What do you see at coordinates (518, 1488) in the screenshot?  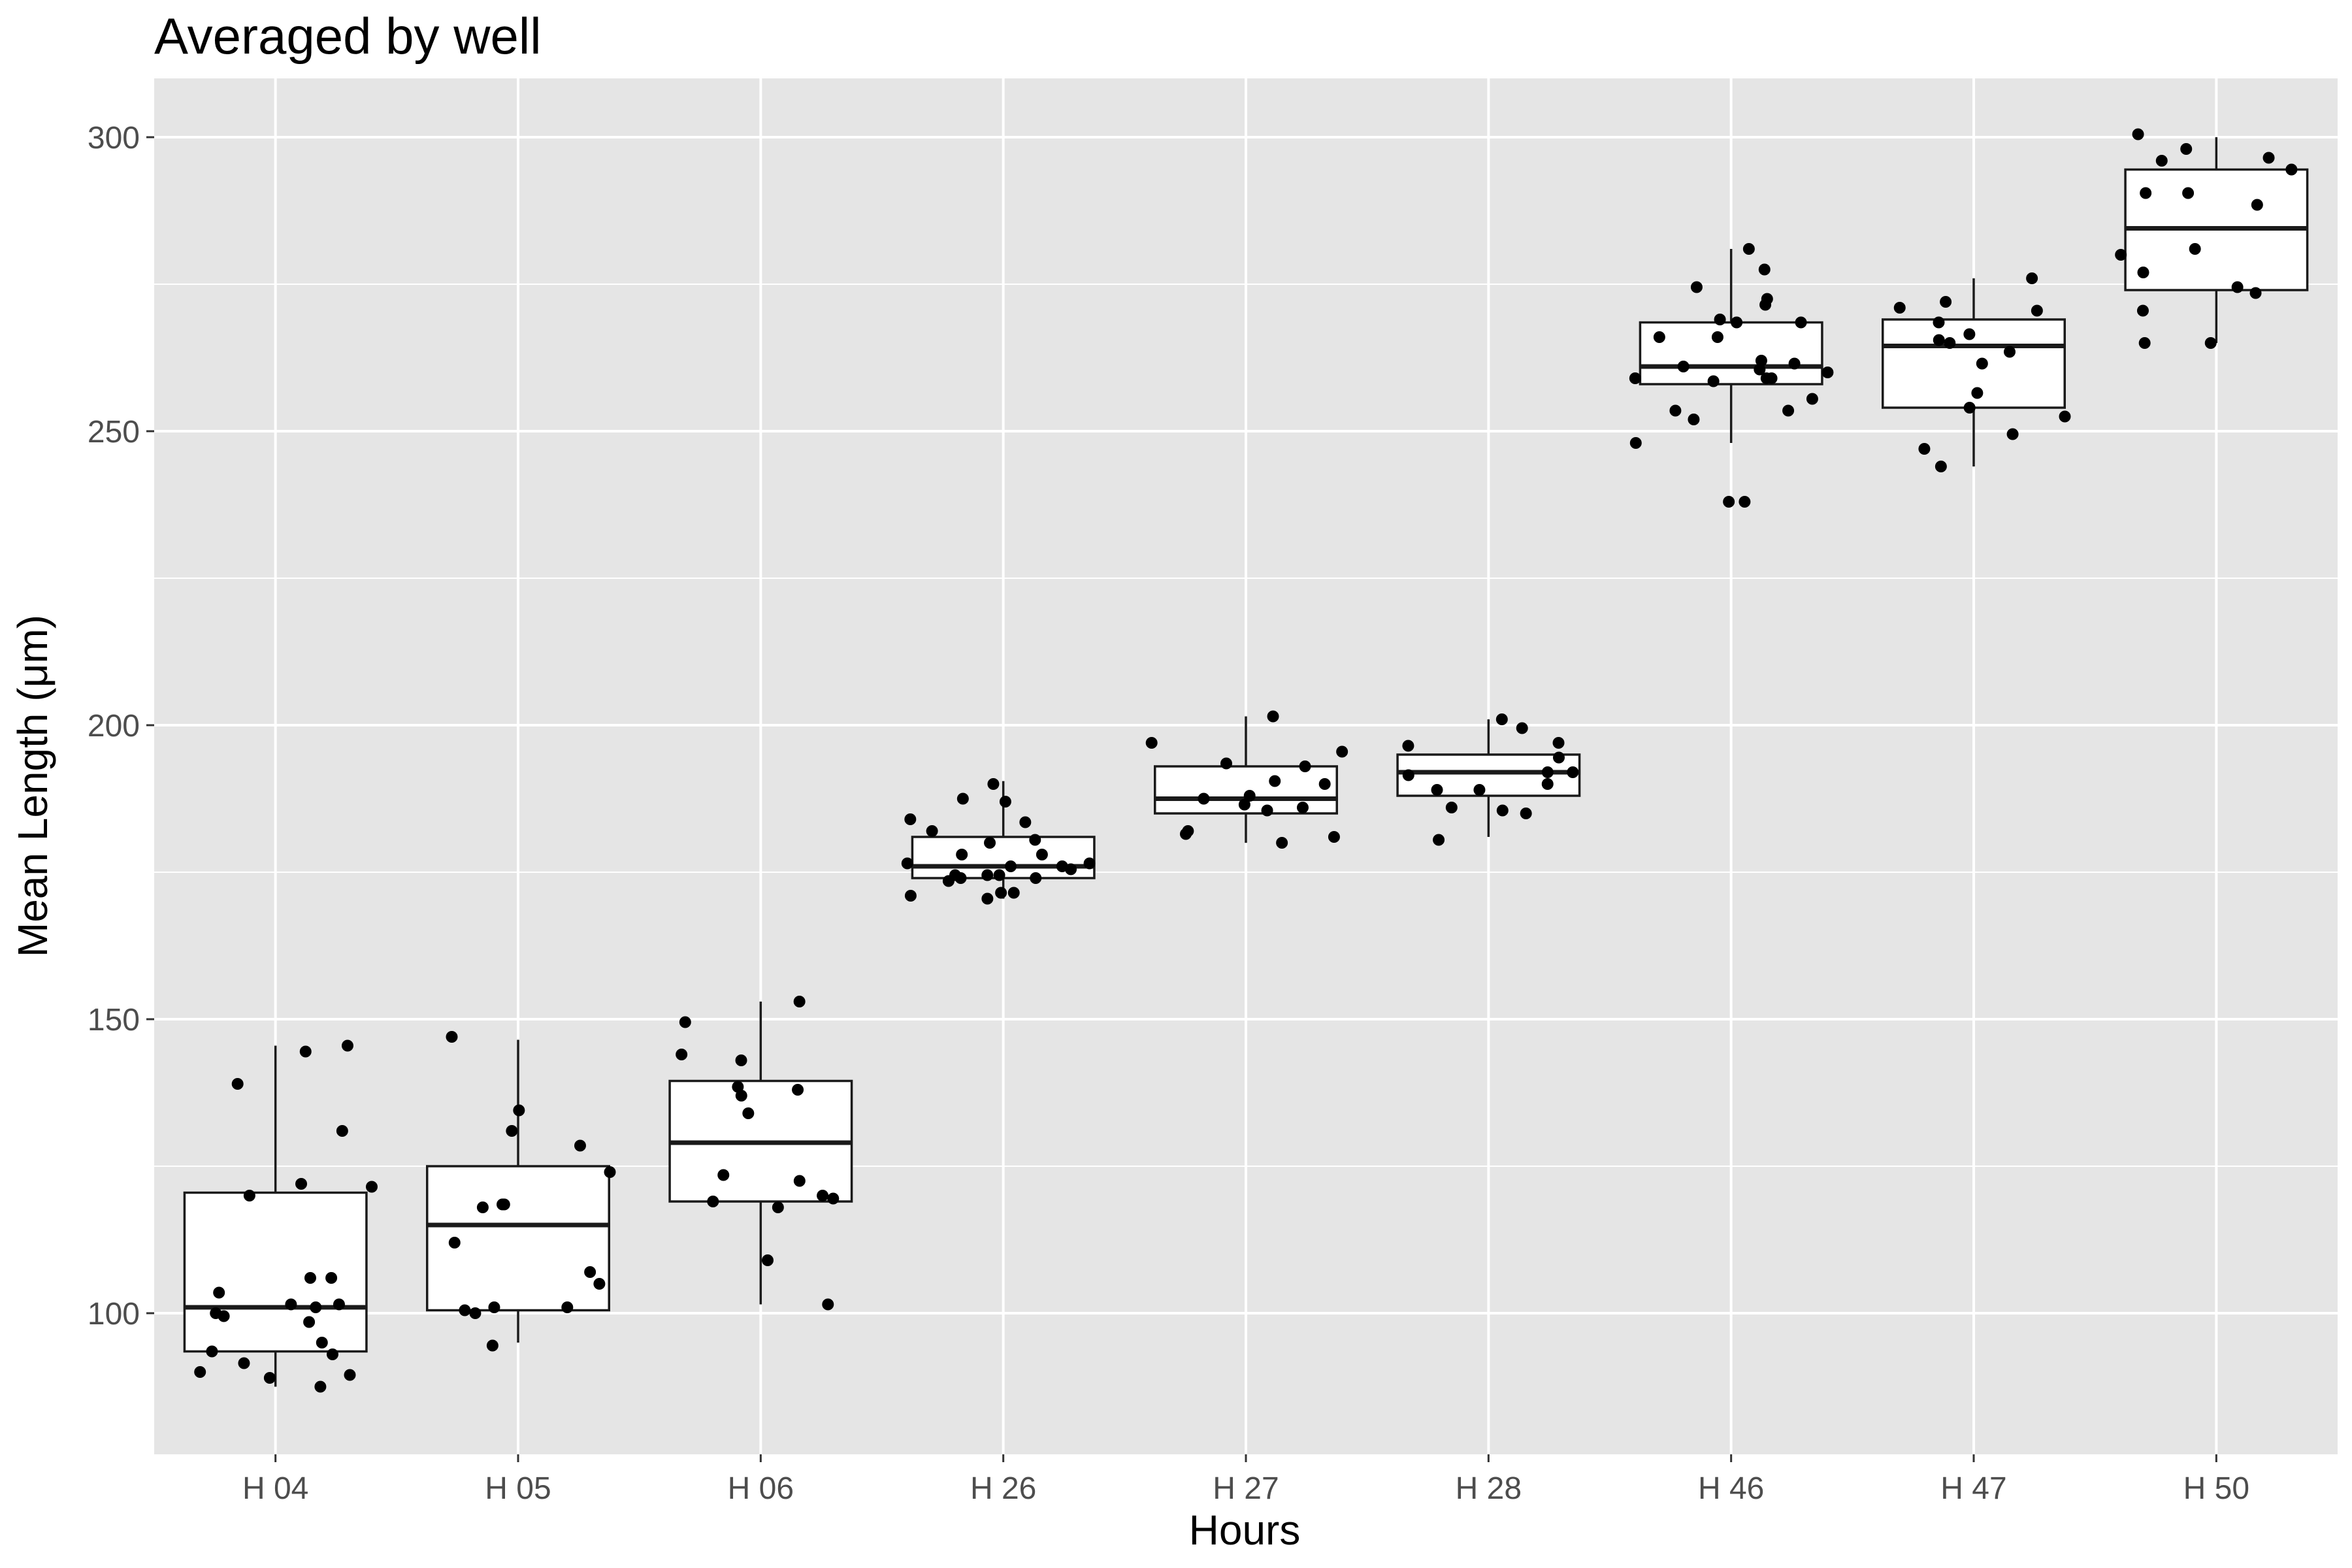 I see `x-tick-label: H 05` at bounding box center [518, 1488].